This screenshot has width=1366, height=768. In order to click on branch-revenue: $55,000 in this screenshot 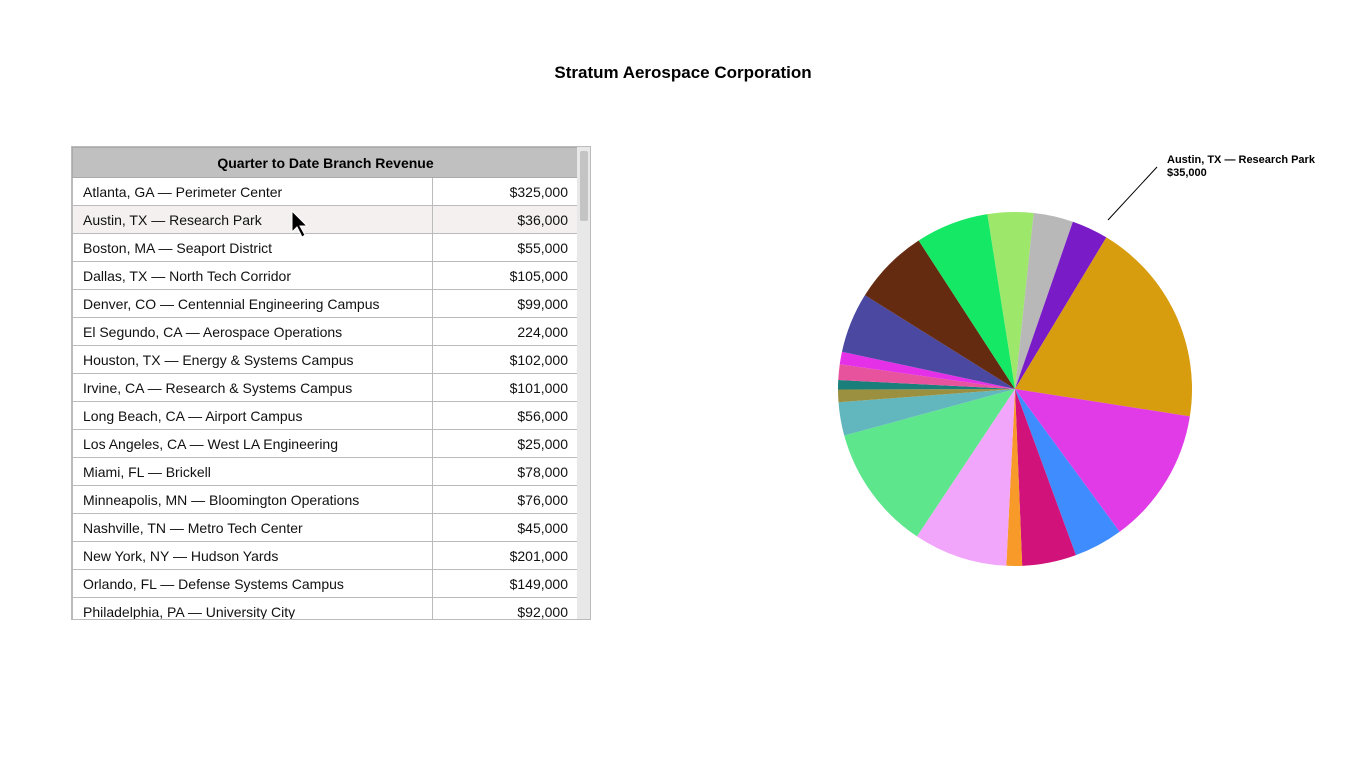, I will do `click(505, 247)`.